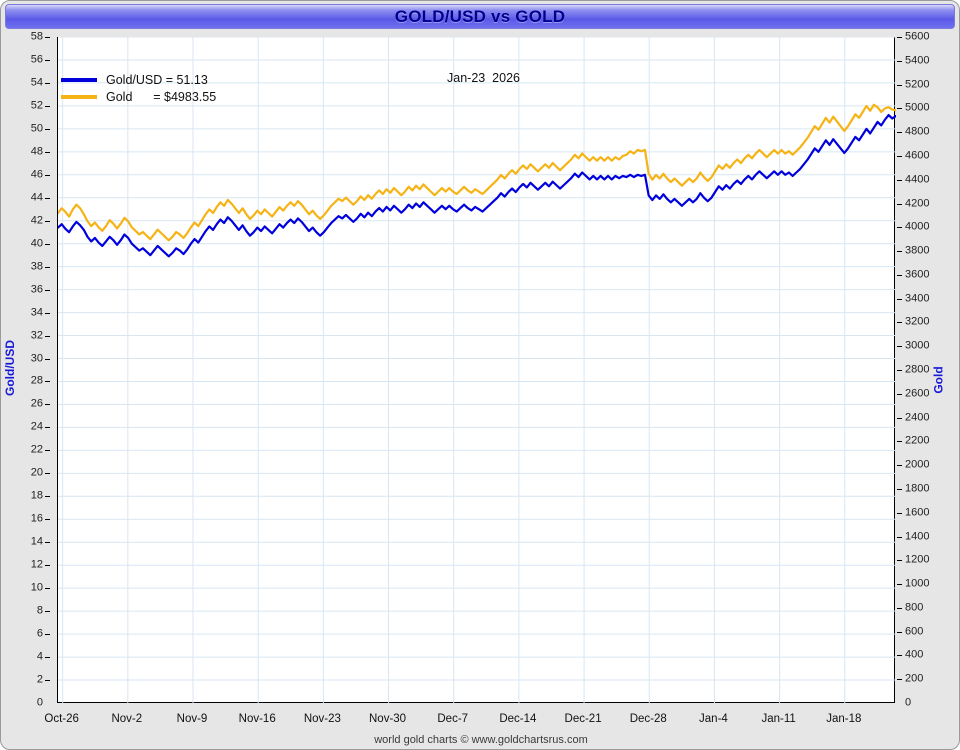 The height and width of the screenshot is (750, 960). Describe the element at coordinates (36, 426) in the screenshot. I see `left-axis-tick-label: 24` at that location.